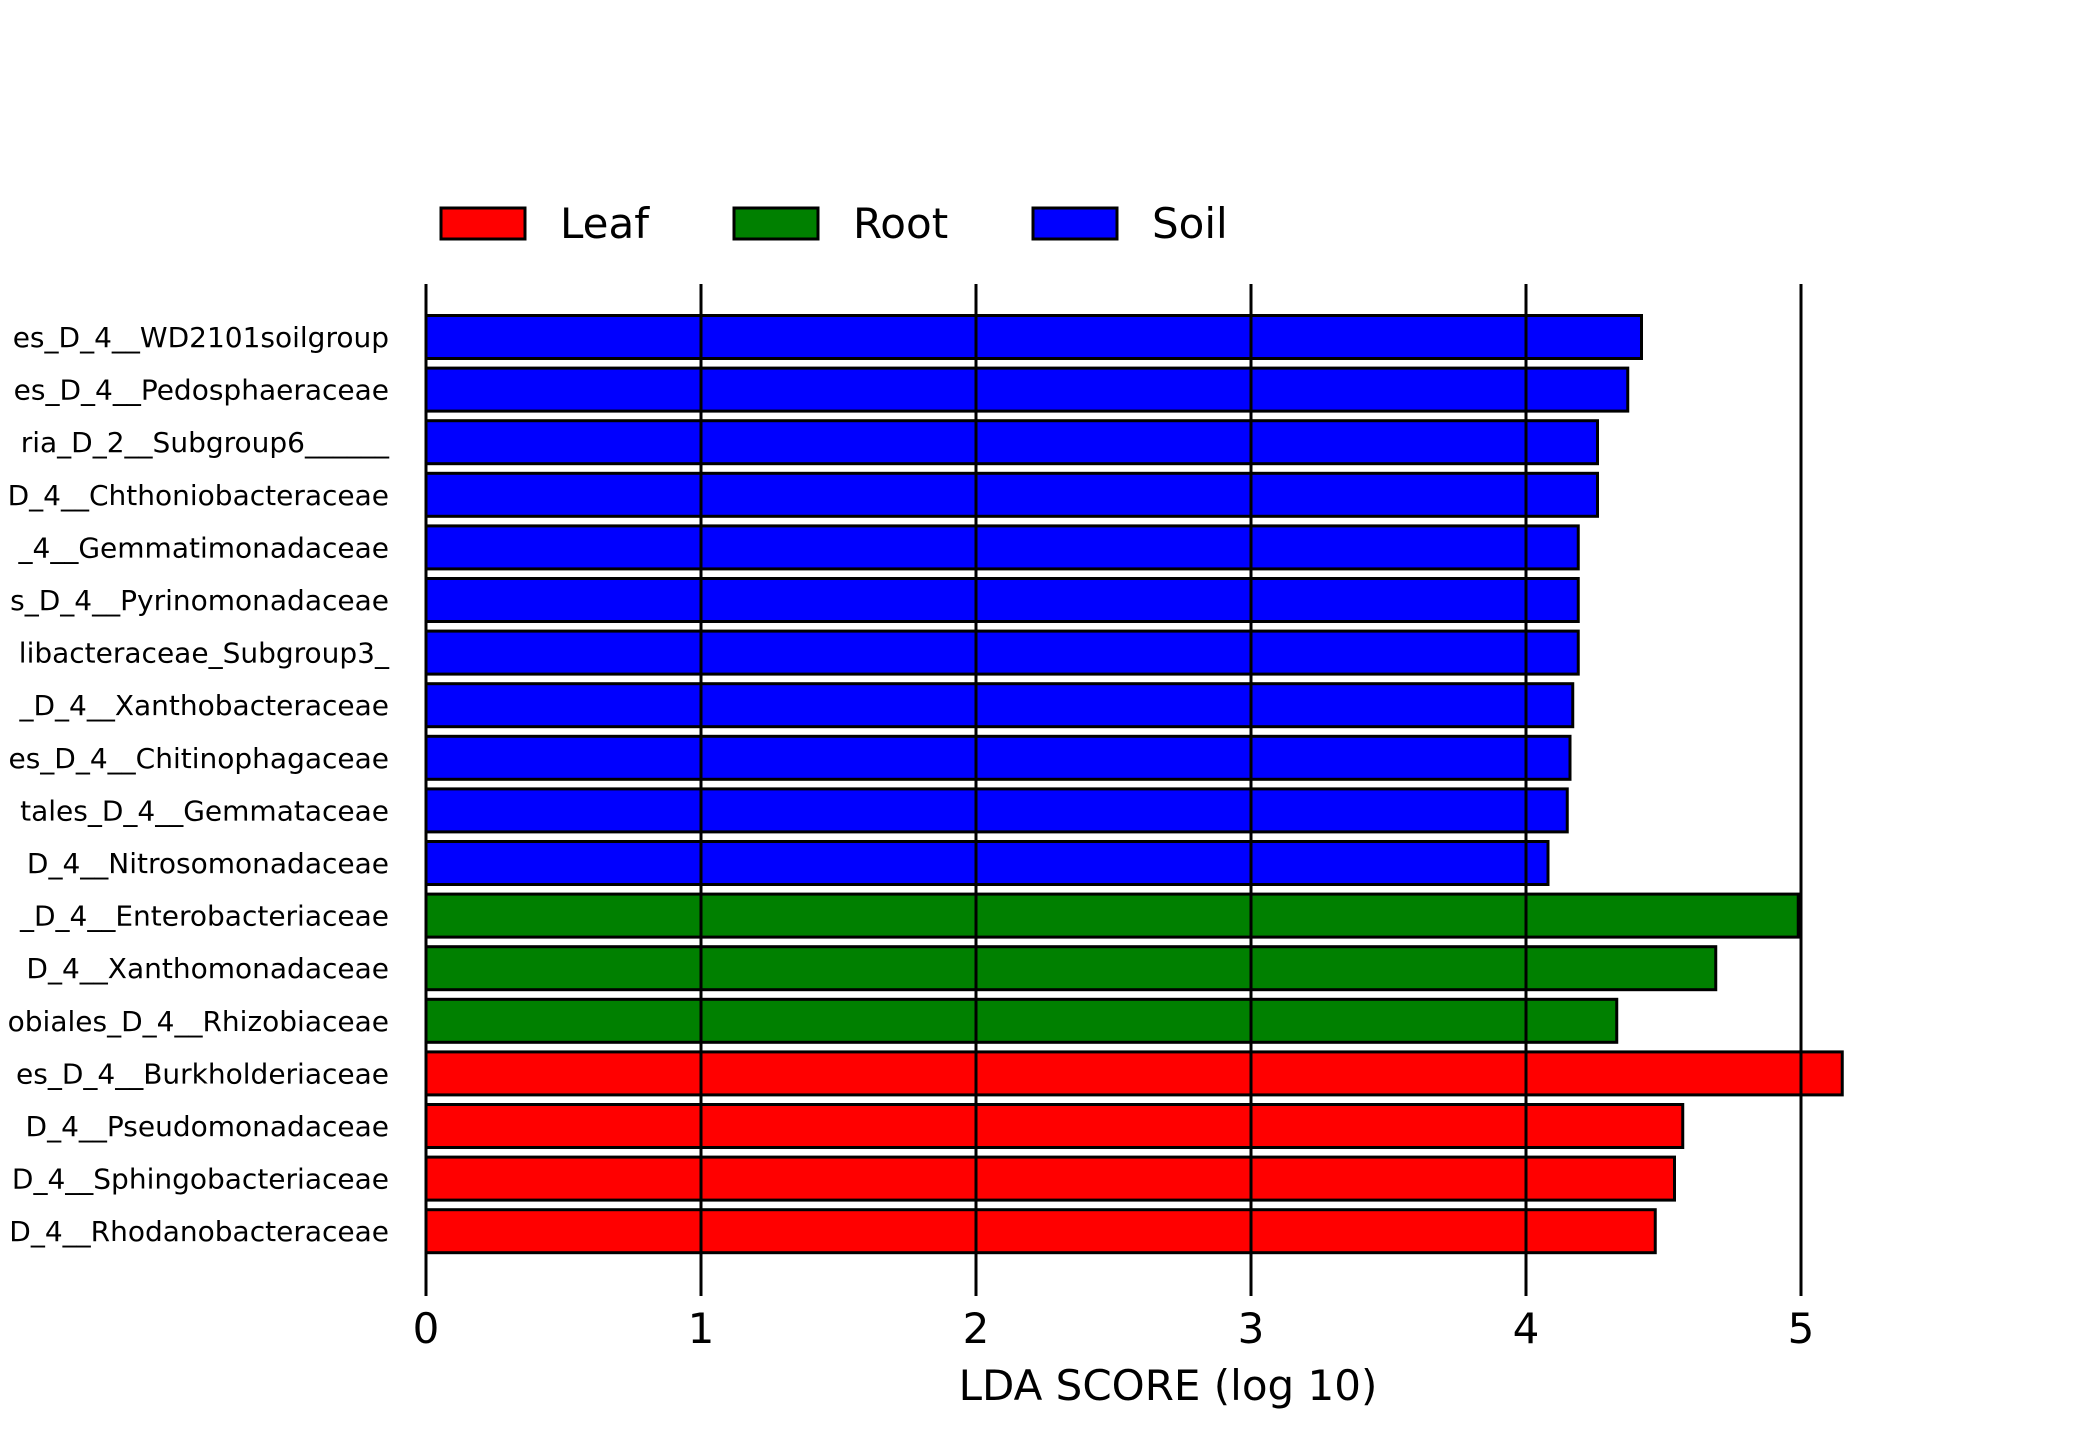 The width and height of the screenshot is (2100, 1455). Describe the element at coordinates (201, 337) in the screenshot. I see `category-label: es_D_4__WD2101soilgroup` at that location.